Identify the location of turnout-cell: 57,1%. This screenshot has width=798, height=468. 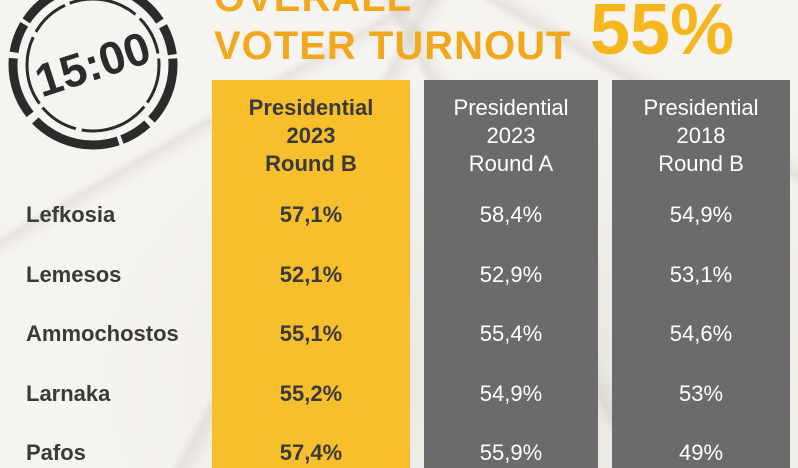
(311, 214).